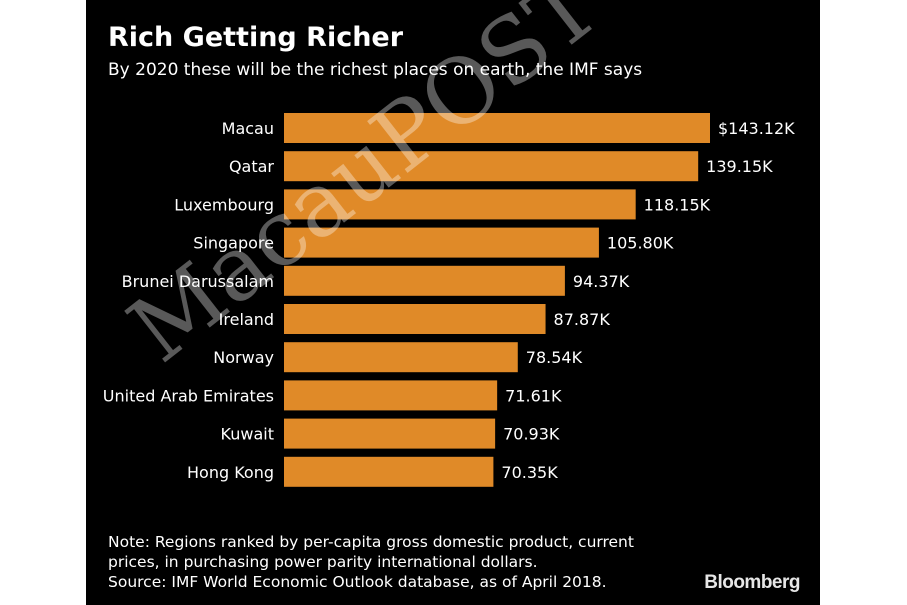 Image resolution: width=907 pixels, height=605 pixels. I want to click on category-label: Ireland, so click(246, 319).